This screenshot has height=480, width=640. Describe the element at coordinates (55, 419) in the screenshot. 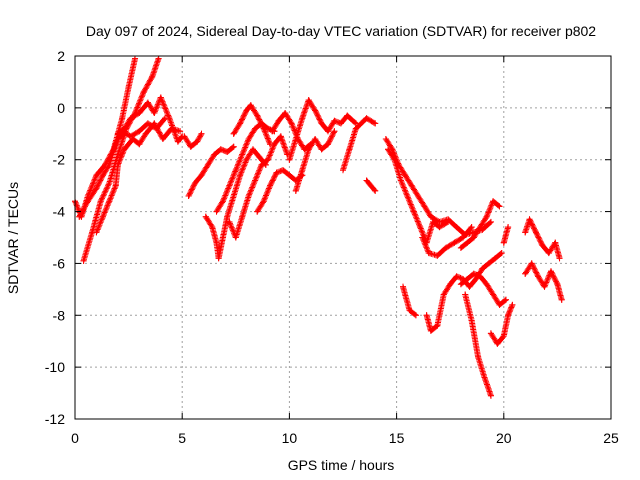

I see `y-tick-label: -12` at that location.